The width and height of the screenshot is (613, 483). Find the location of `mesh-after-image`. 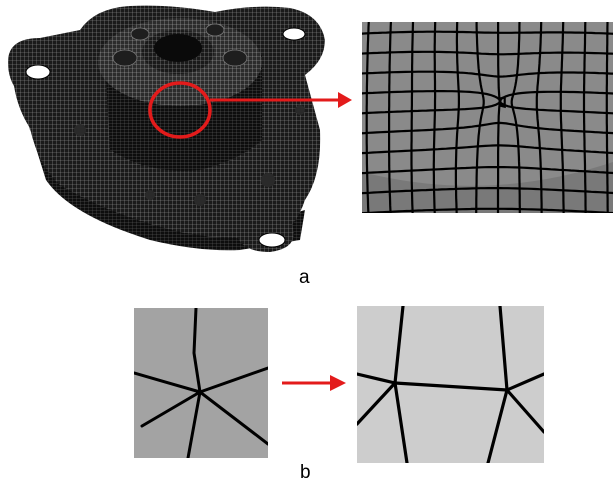

mesh-after-image is located at coordinates (450, 384).